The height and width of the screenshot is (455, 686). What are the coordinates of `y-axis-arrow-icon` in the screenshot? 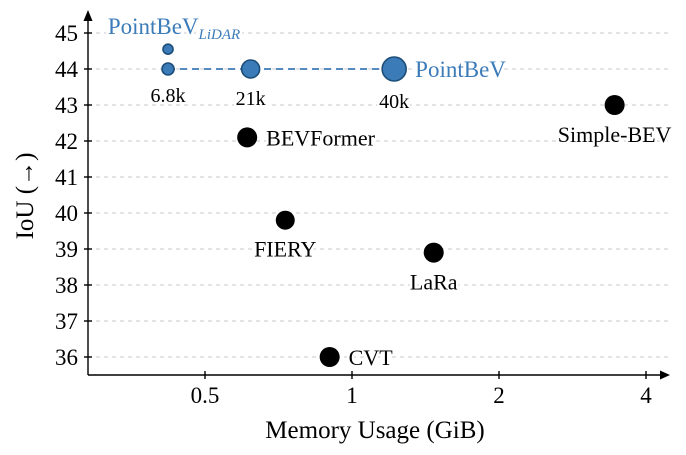 It's located at (88, 15).